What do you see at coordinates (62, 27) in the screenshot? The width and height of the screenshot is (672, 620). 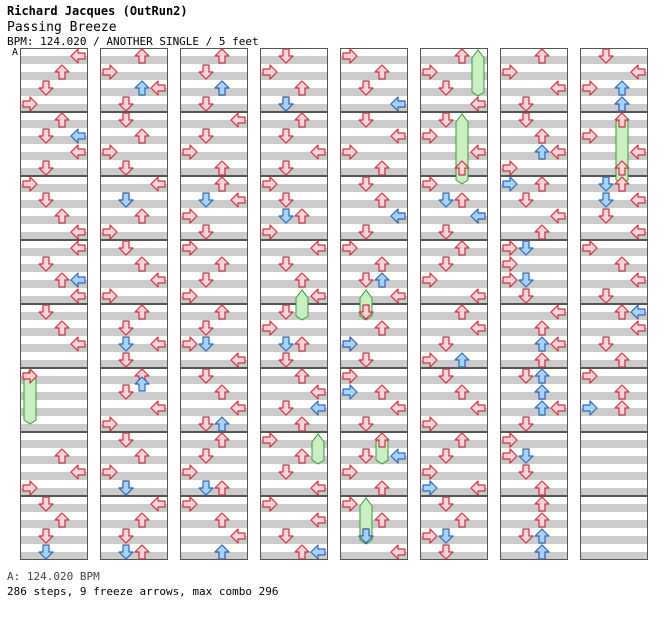 I see `song-title: Passing Breeze` at bounding box center [62, 27].